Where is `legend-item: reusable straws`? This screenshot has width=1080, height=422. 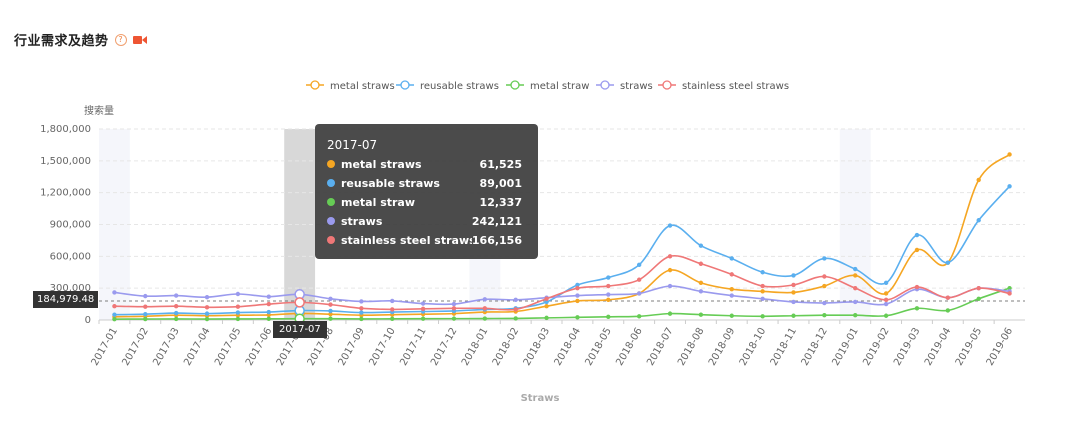
legend-item: reusable straws is located at coordinates (447, 86).